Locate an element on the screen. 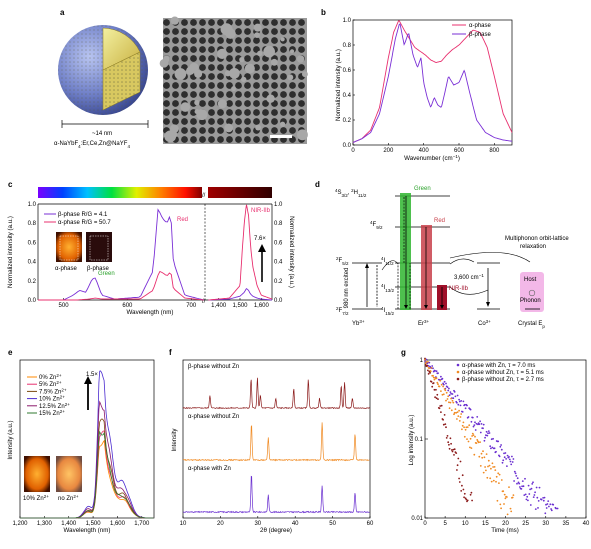 The height and width of the screenshot is (549, 591). y-tick-label-g: 1 is located at coordinates (422, 361).